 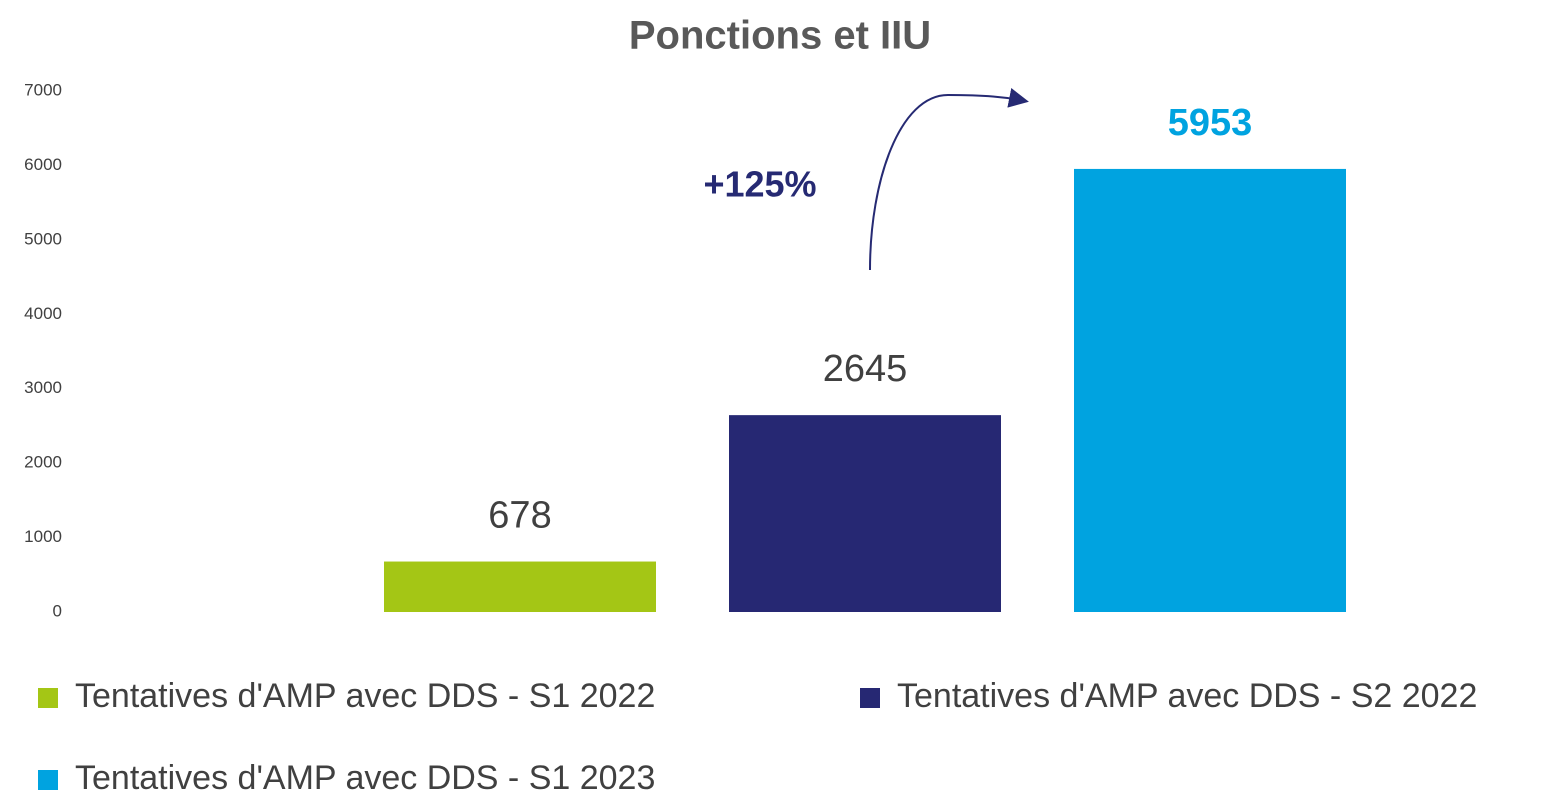 What do you see at coordinates (43, 462) in the screenshot?
I see `y-tick-label: 2000` at bounding box center [43, 462].